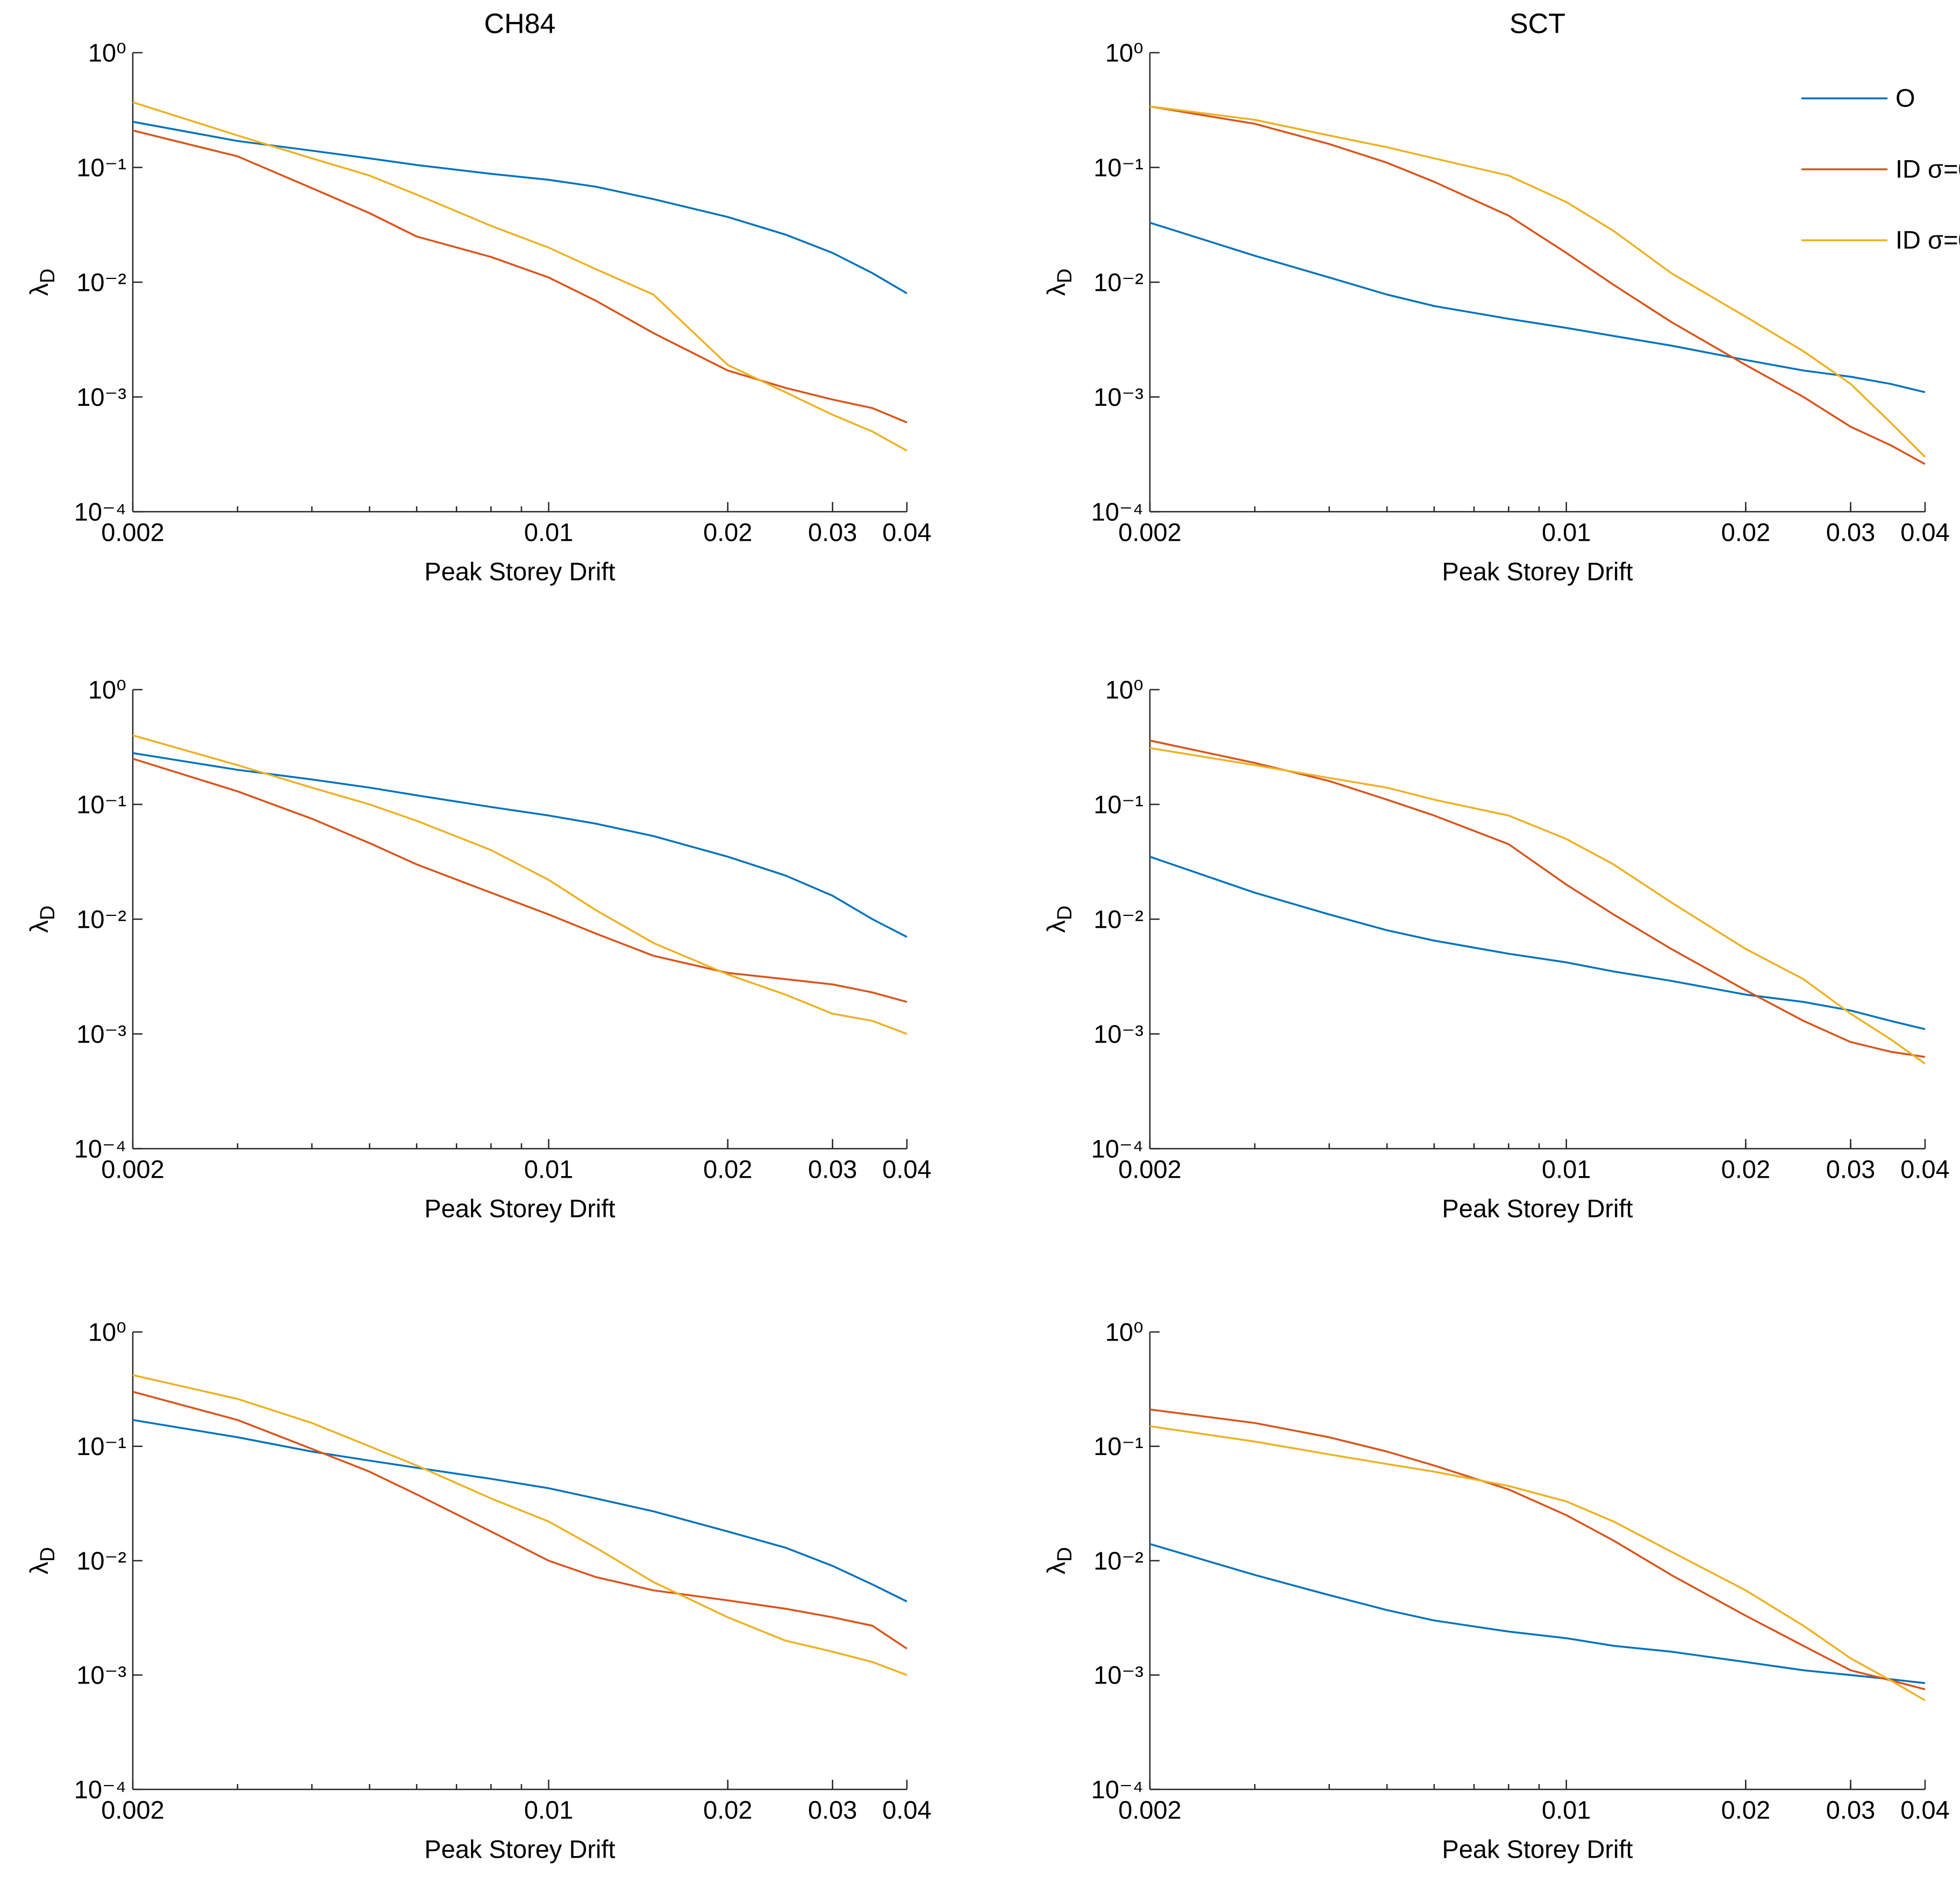 The image size is (1960, 1884). I want to click on legend-label: O, so click(1905, 97).